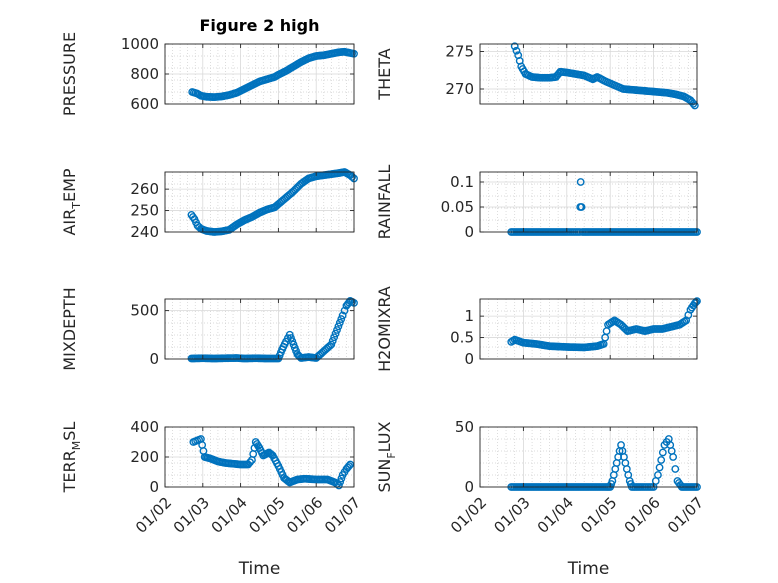 This screenshot has width=778, height=583. I want to click on panel-h2omixra: 0 0.5 1 H2OMIXRA, so click(538, 329).